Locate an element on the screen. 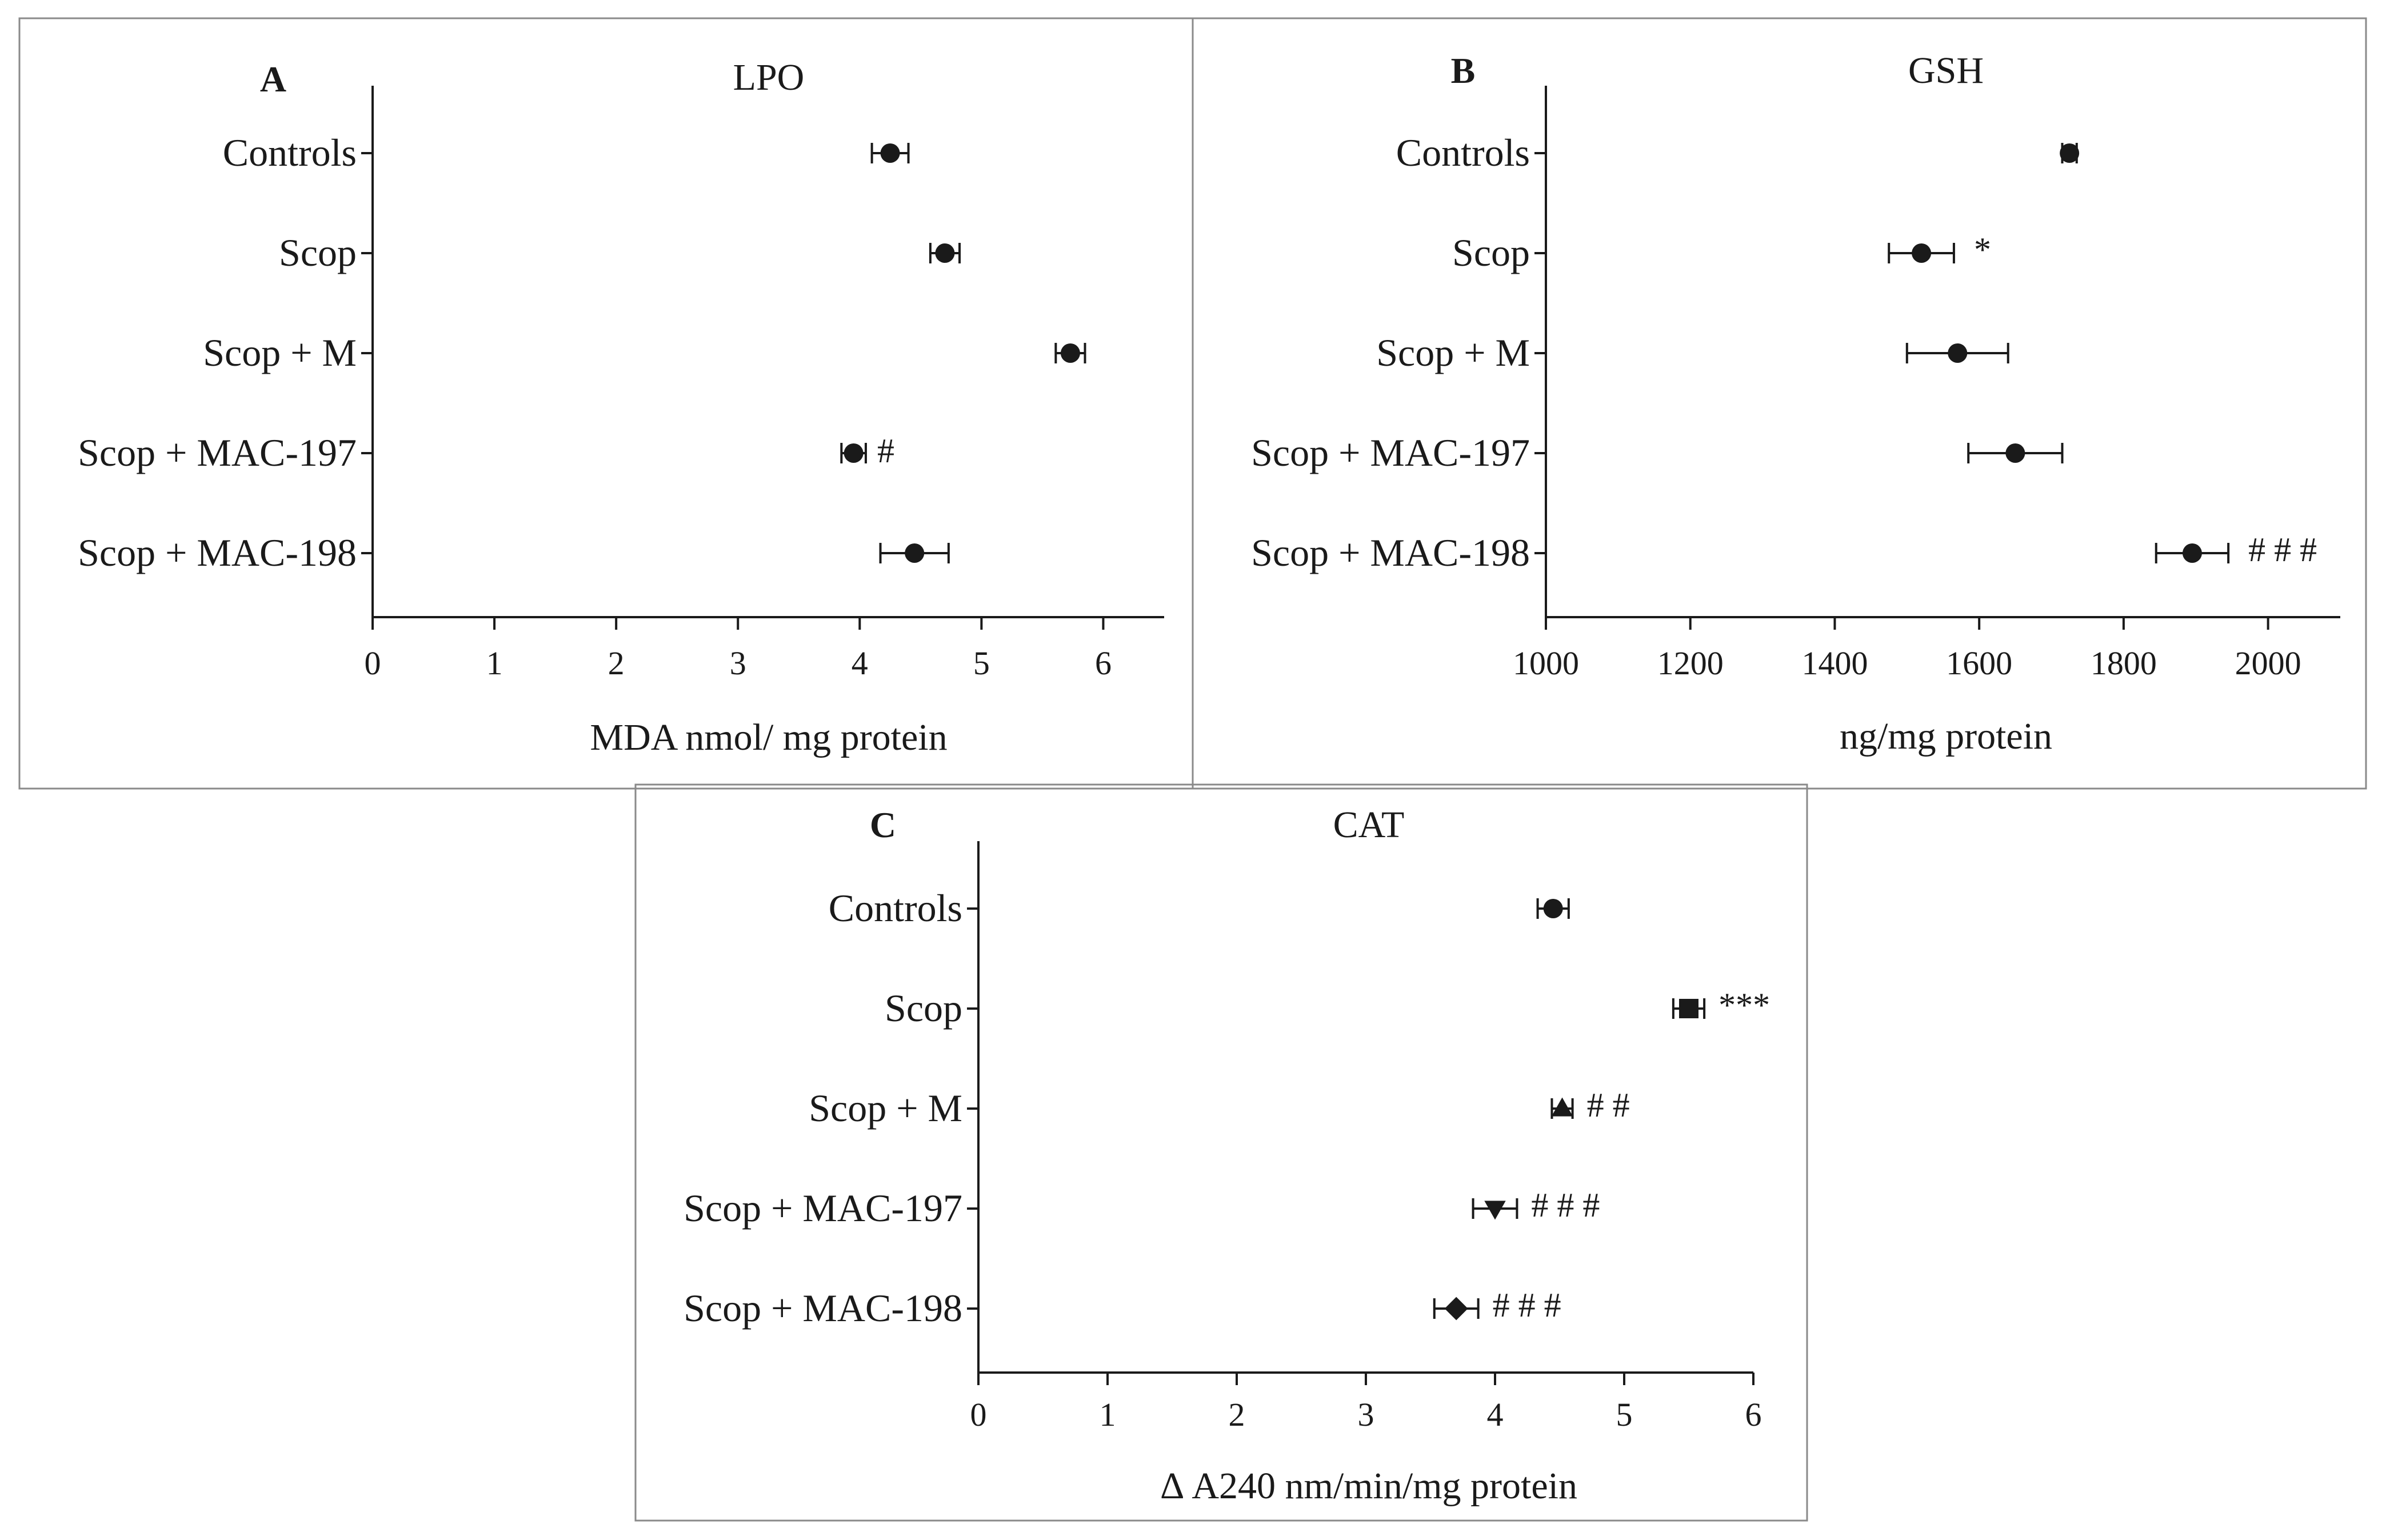 The image size is (2386, 1540). panel-a-x-tick-label: 0 is located at coordinates (373, 663).